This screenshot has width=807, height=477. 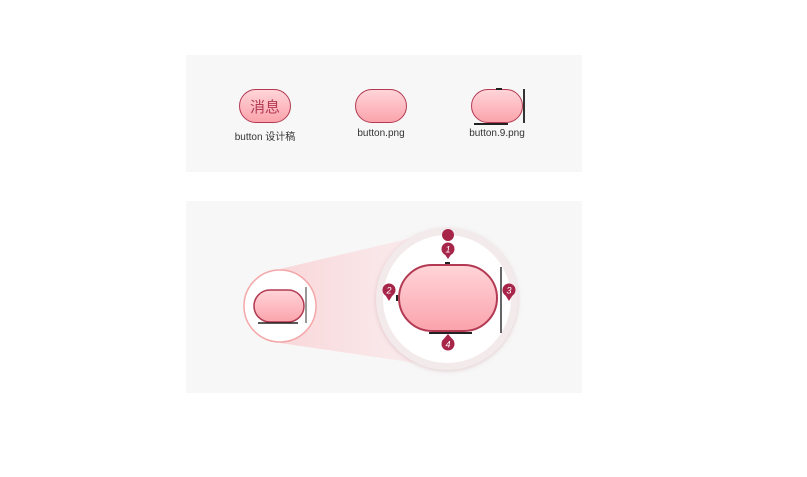 I want to click on marker-3-pin: 3, so click(x=509, y=292).